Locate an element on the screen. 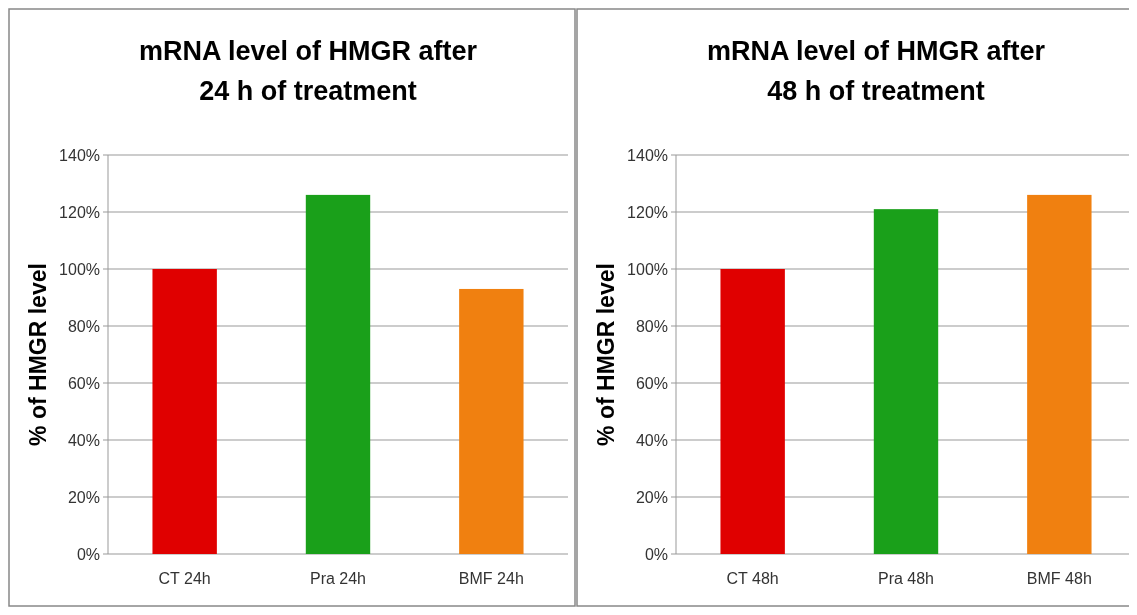 The height and width of the screenshot is (615, 1137). x-tick-label: BMF 48h is located at coordinates (1059, 578).